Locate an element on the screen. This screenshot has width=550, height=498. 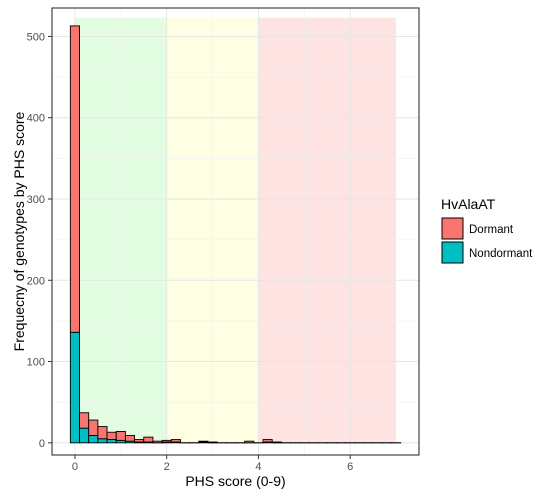
bar-dormant-4.2 is located at coordinates (267, 441).